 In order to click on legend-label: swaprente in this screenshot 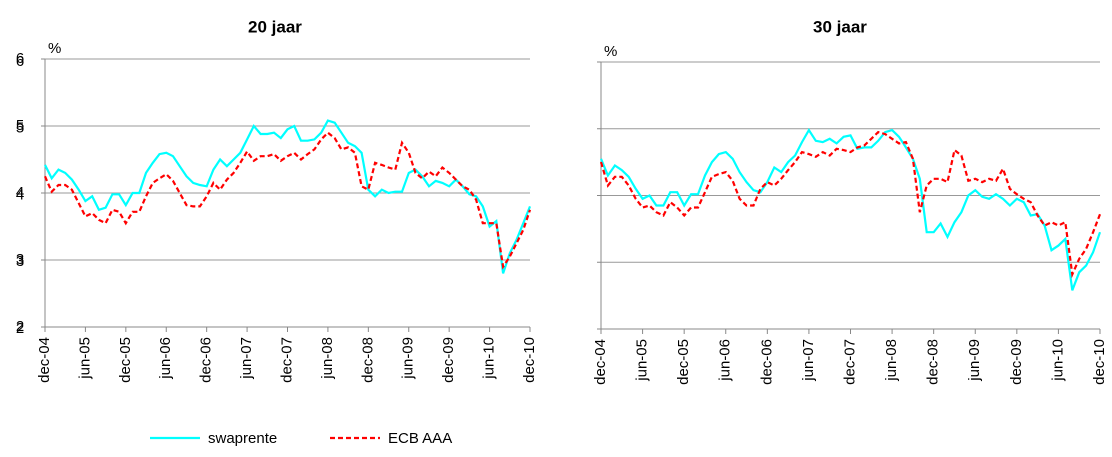, I will do `click(242, 438)`.